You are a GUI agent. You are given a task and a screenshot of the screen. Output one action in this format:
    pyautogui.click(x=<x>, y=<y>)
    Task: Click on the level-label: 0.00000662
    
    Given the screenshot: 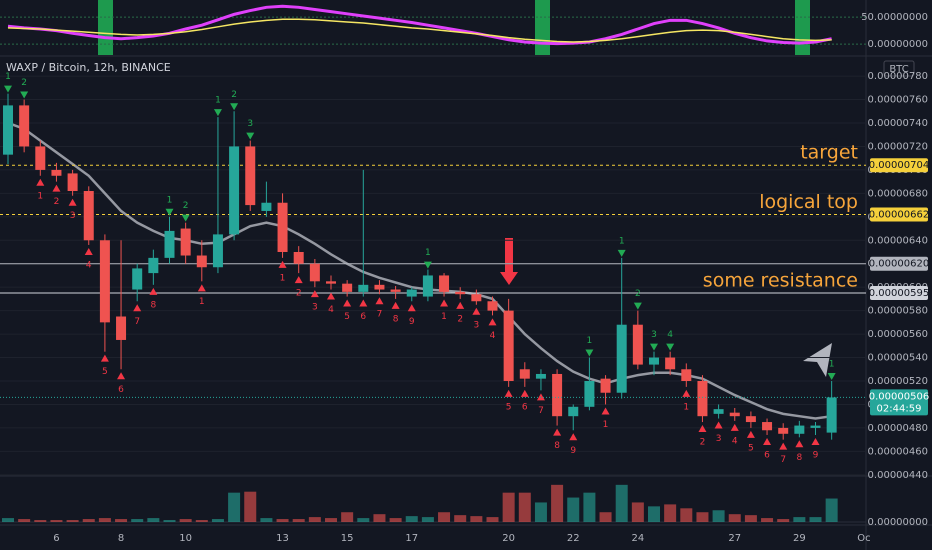 What is the action you would take?
    pyautogui.click(x=899, y=214)
    